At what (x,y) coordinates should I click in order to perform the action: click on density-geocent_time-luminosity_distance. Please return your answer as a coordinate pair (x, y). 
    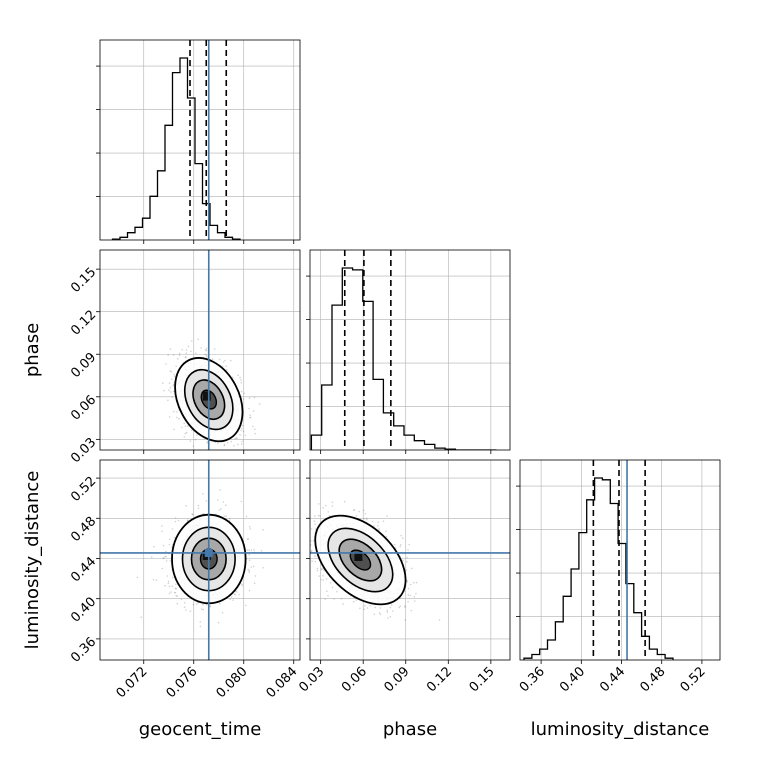
    Looking at the image, I should click on (200, 558).